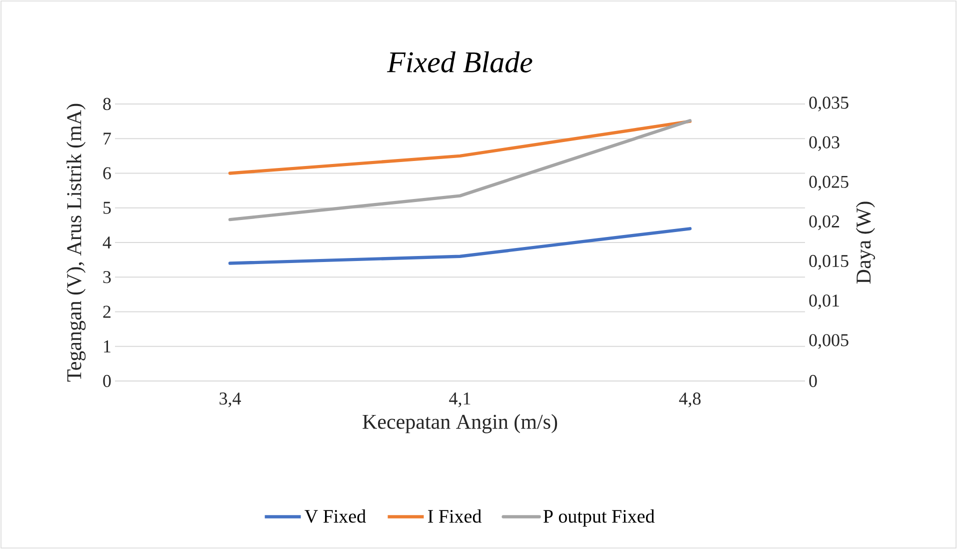  I want to click on y-tick-label: 5, so click(107, 208).